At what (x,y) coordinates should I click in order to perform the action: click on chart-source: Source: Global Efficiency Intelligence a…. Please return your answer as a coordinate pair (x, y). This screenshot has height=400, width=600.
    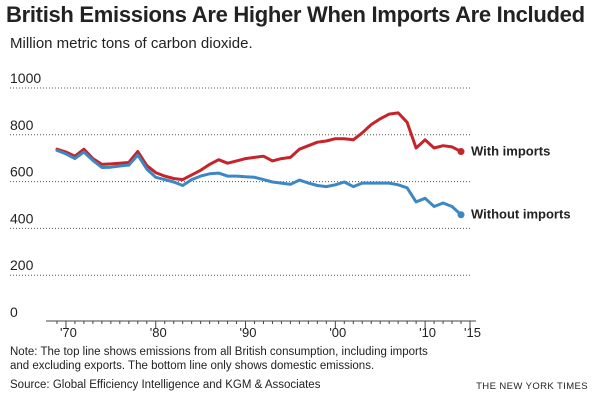
    Looking at the image, I should click on (165, 385).